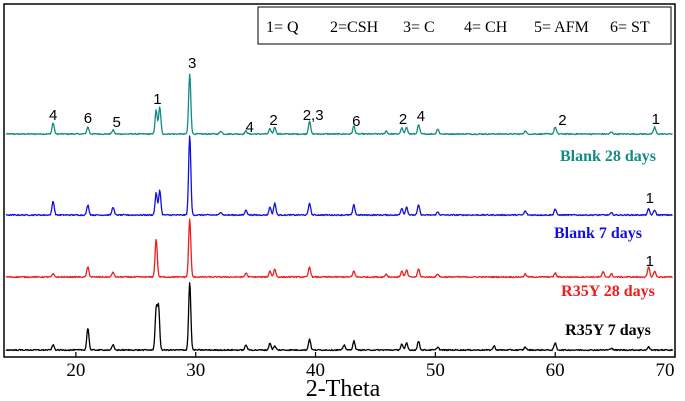  What do you see at coordinates (419, 27) in the screenshot?
I see `legend-entry-3: 3= C` at bounding box center [419, 27].